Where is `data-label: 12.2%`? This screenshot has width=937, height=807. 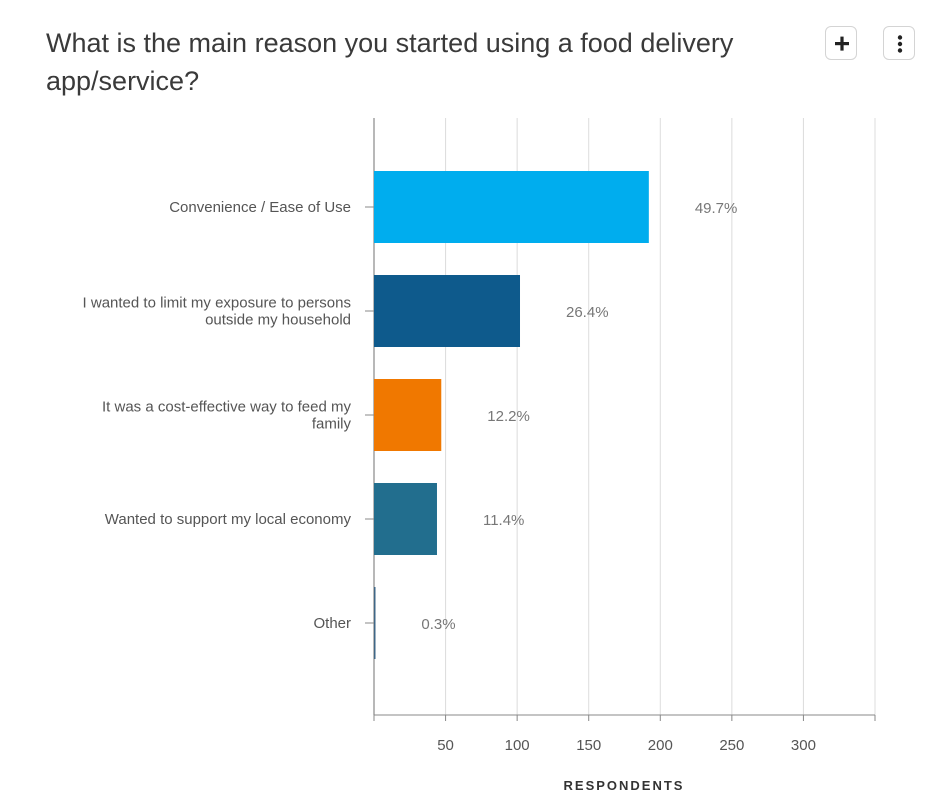 data-label: 12.2% is located at coordinates (508, 416).